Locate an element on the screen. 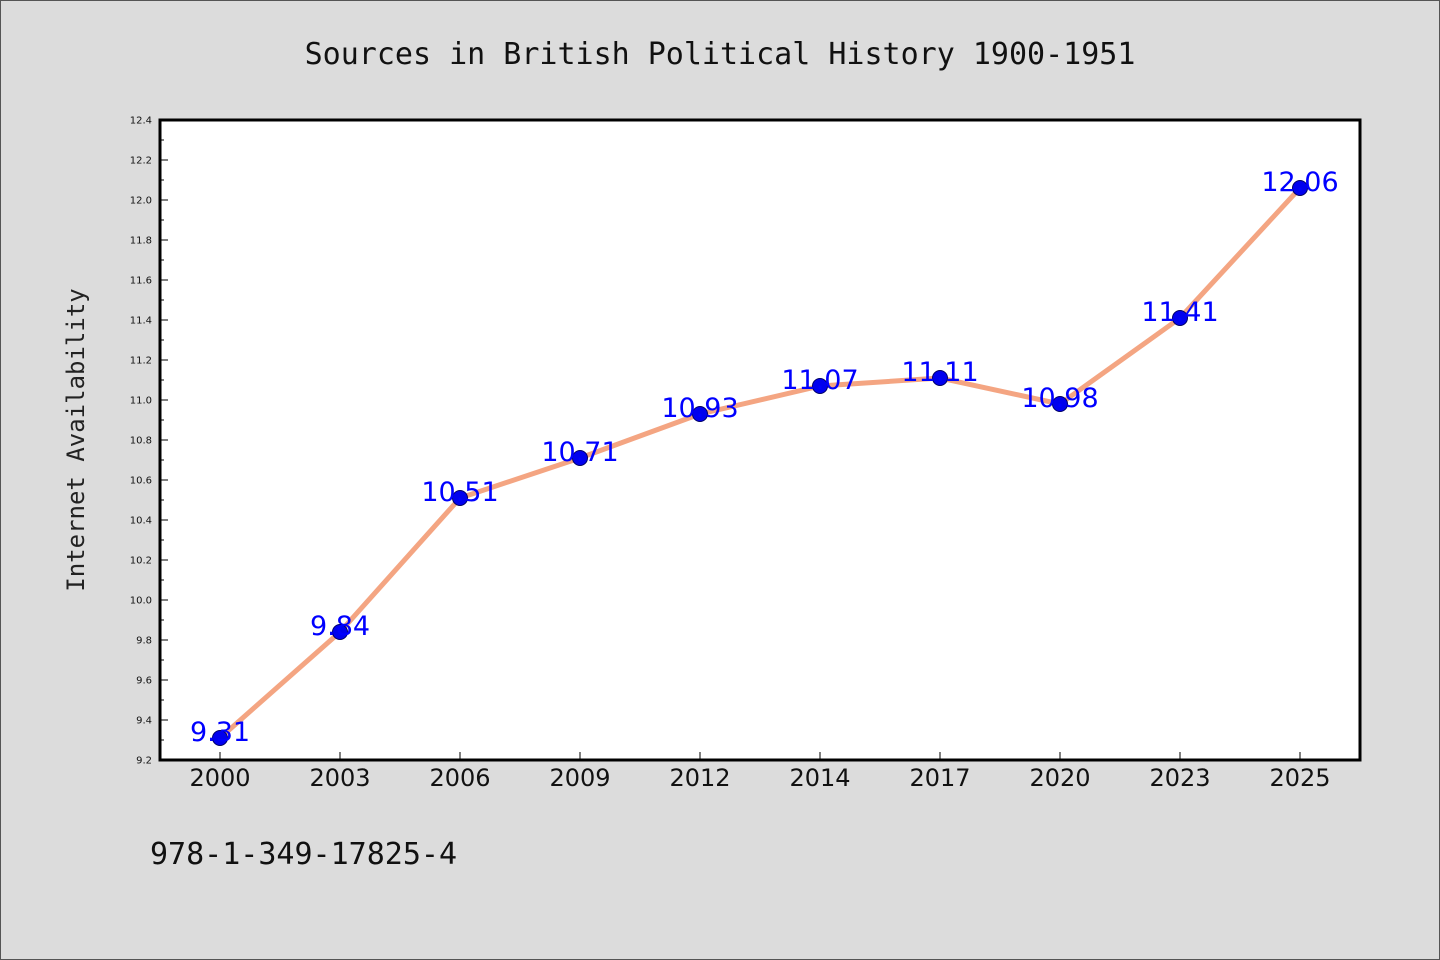 Image resolution: width=1440 pixels, height=960 pixels. y-axis-label: Internet Availability is located at coordinates (76, 439).